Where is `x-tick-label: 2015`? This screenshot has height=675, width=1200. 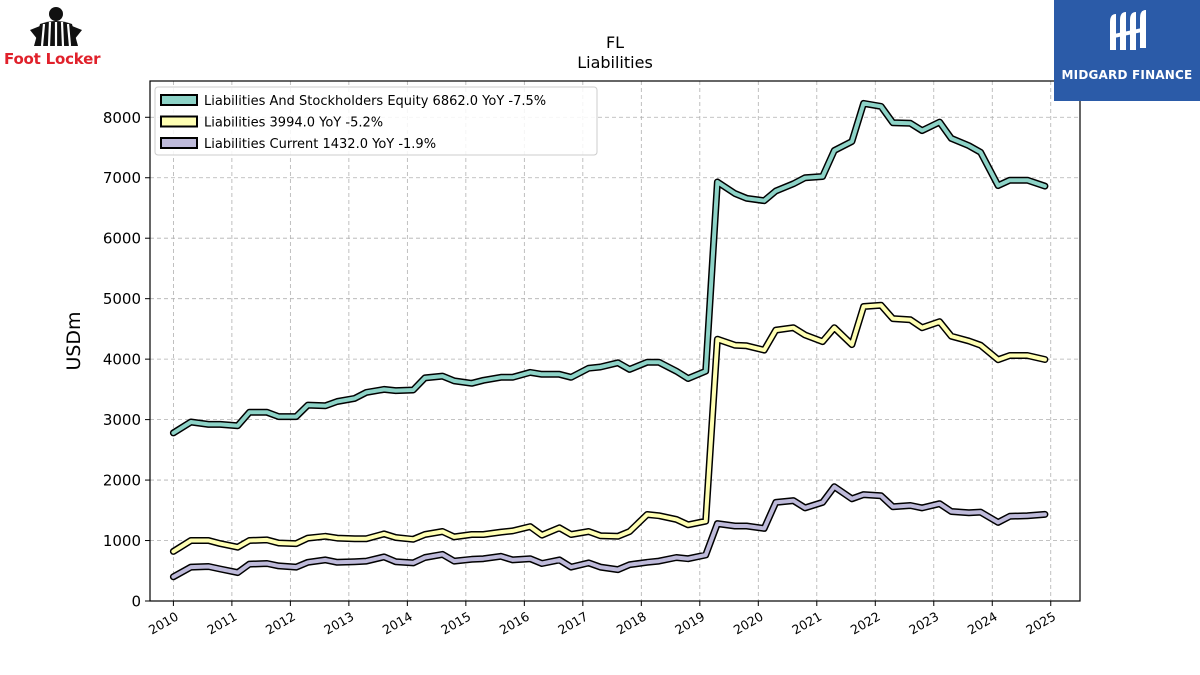
x-tick-label: 2015 is located at coordinates (455, 623).